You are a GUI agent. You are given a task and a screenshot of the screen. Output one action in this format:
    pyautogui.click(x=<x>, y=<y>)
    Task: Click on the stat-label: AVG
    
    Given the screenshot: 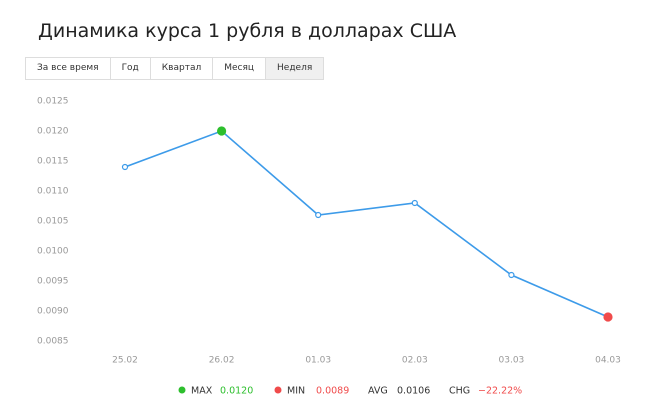 What is the action you would take?
    pyautogui.click(x=378, y=391)
    